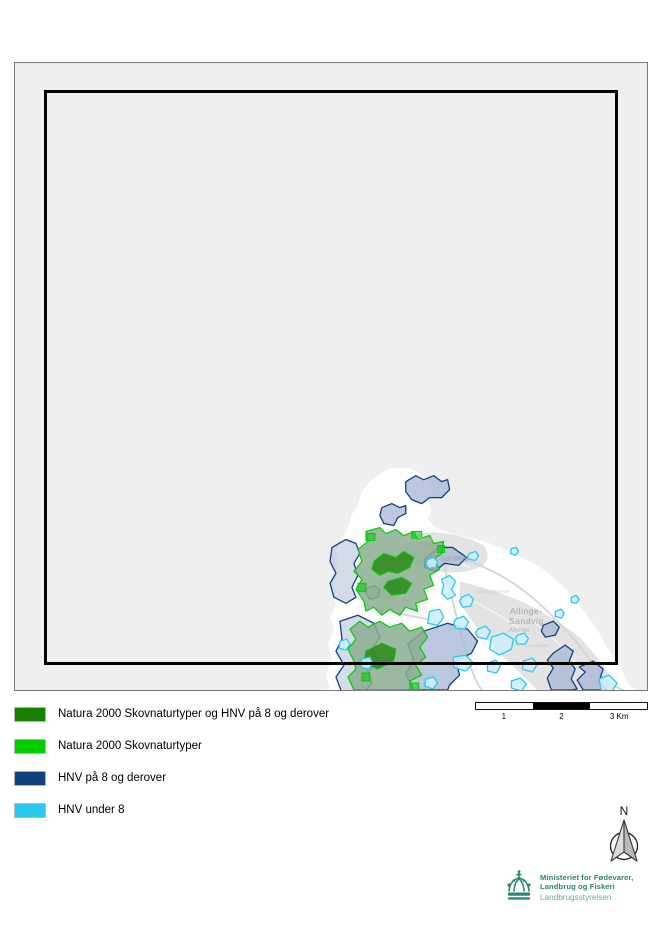  What do you see at coordinates (624, 840) in the screenshot?
I see `north-needle-icon` at bounding box center [624, 840].